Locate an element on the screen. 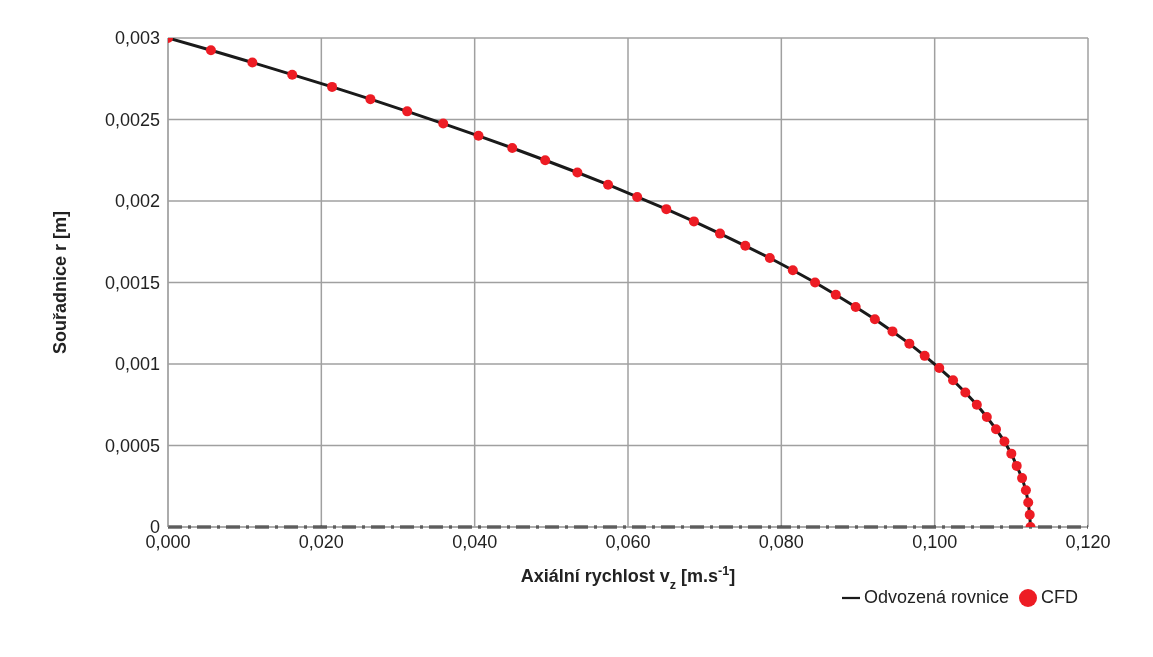 The width and height of the screenshot is (1153, 657). y-tick-label: 0,0015 is located at coordinates (132, 282).